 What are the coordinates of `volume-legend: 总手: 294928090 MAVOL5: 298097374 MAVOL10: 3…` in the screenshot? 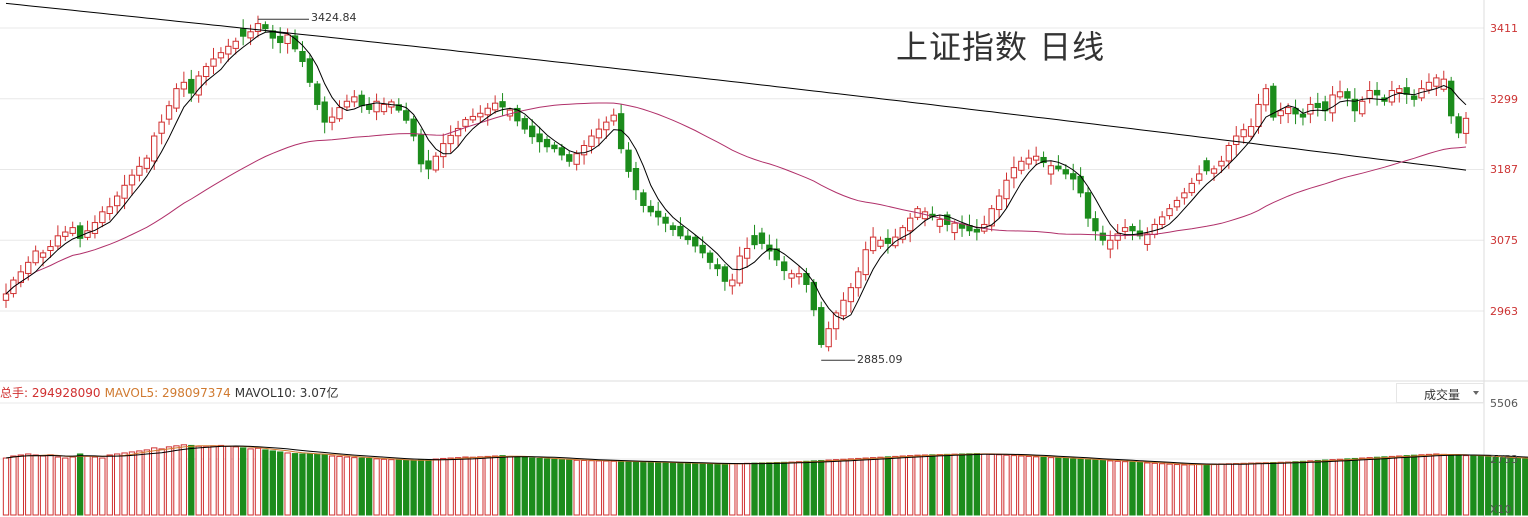 It's located at (171, 392).